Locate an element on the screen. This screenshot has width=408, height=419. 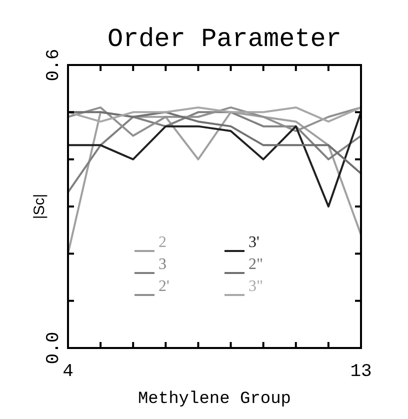
legend-label: 2 is located at coordinates (162, 242).